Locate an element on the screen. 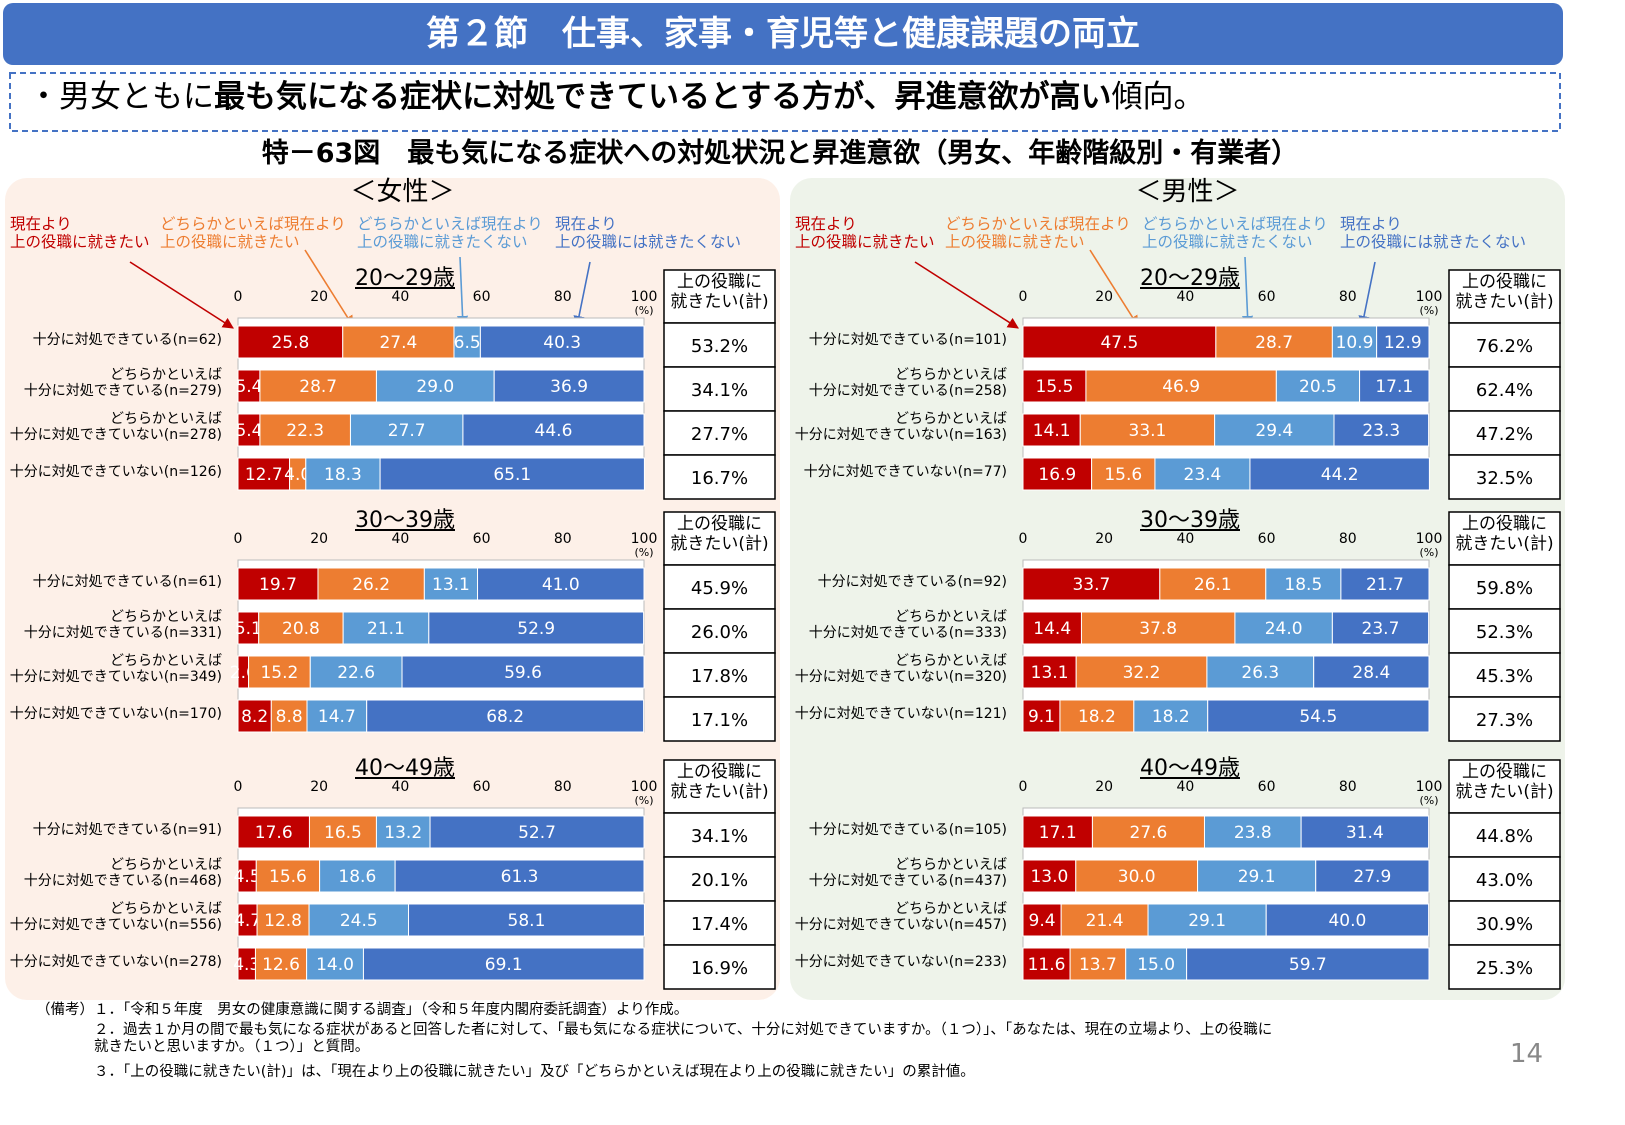  group-title: 20～29歳 is located at coordinates (405, 278).